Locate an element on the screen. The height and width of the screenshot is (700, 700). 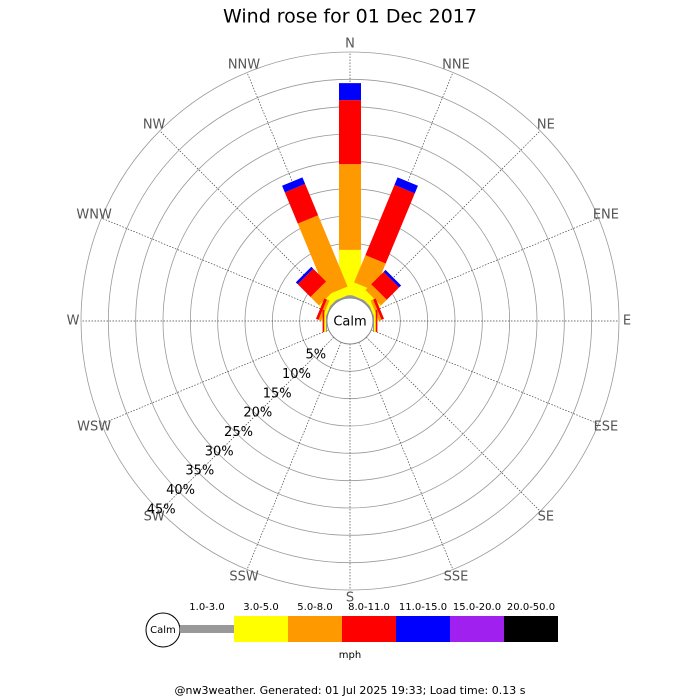
direction-label: SW is located at coordinates (154, 516).